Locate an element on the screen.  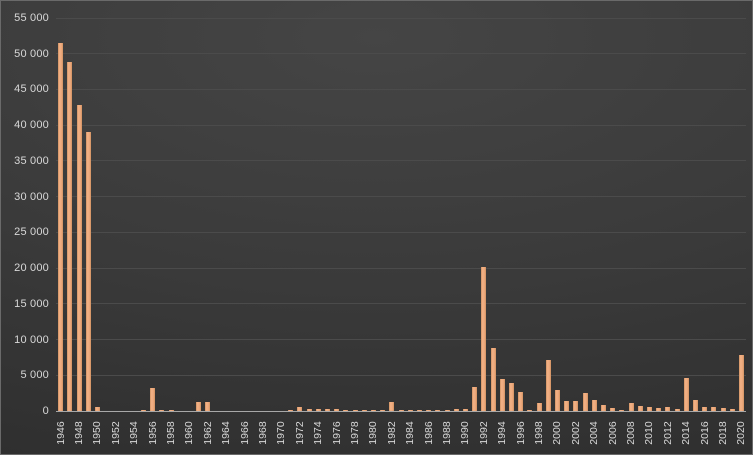
bar-1994 is located at coordinates (502, 394).